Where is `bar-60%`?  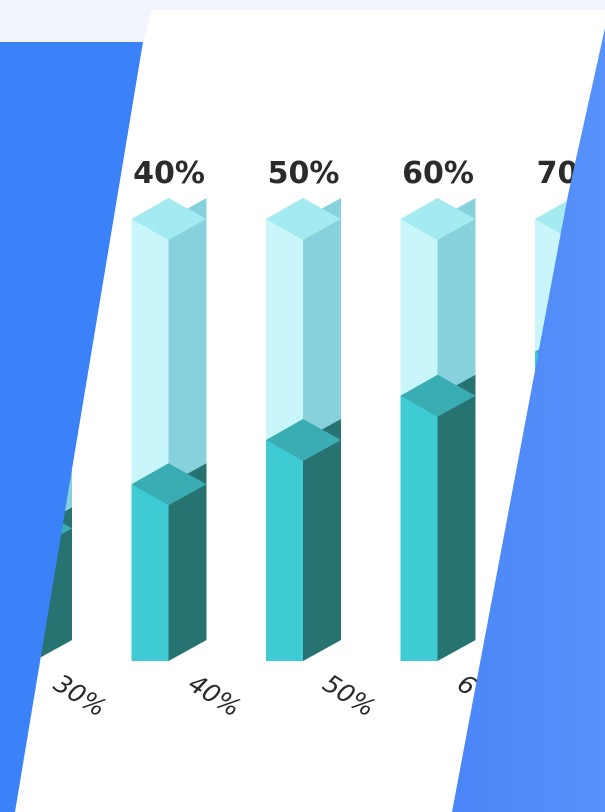
bar-60% is located at coordinates (438, 429).